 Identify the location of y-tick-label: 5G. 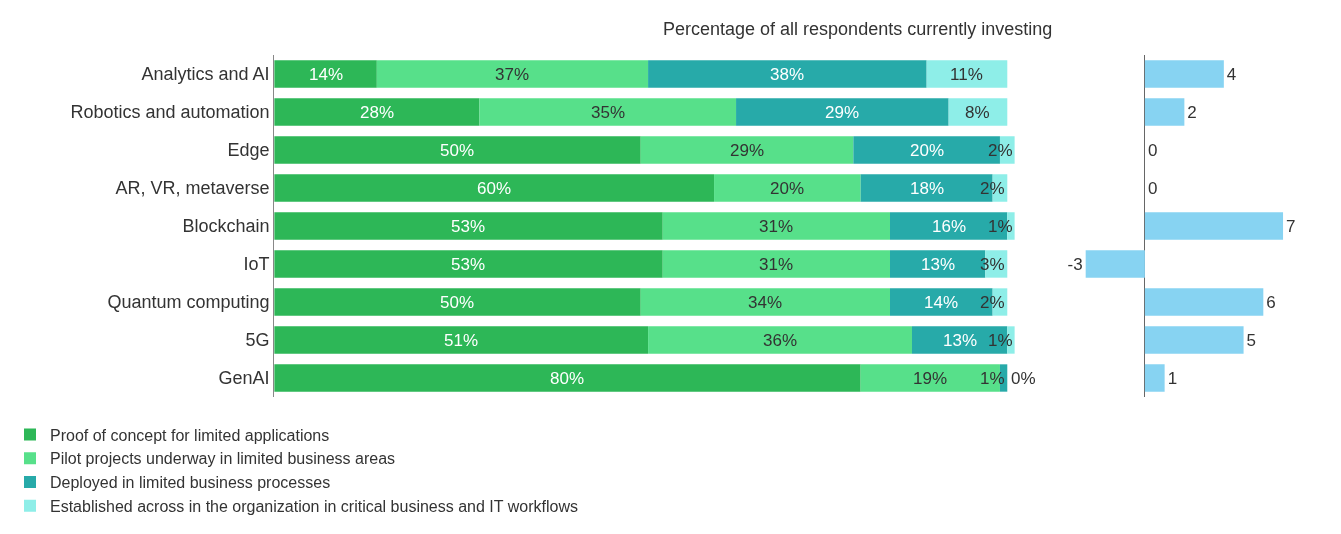
(257, 340).